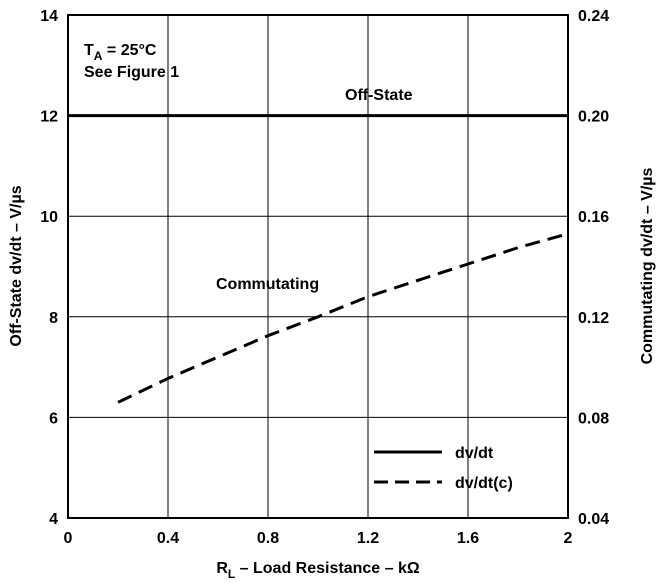 This screenshot has height=583, width=659. I want to click on legend-label-dvdt-c: dv/dt(c), so click(484, 483).